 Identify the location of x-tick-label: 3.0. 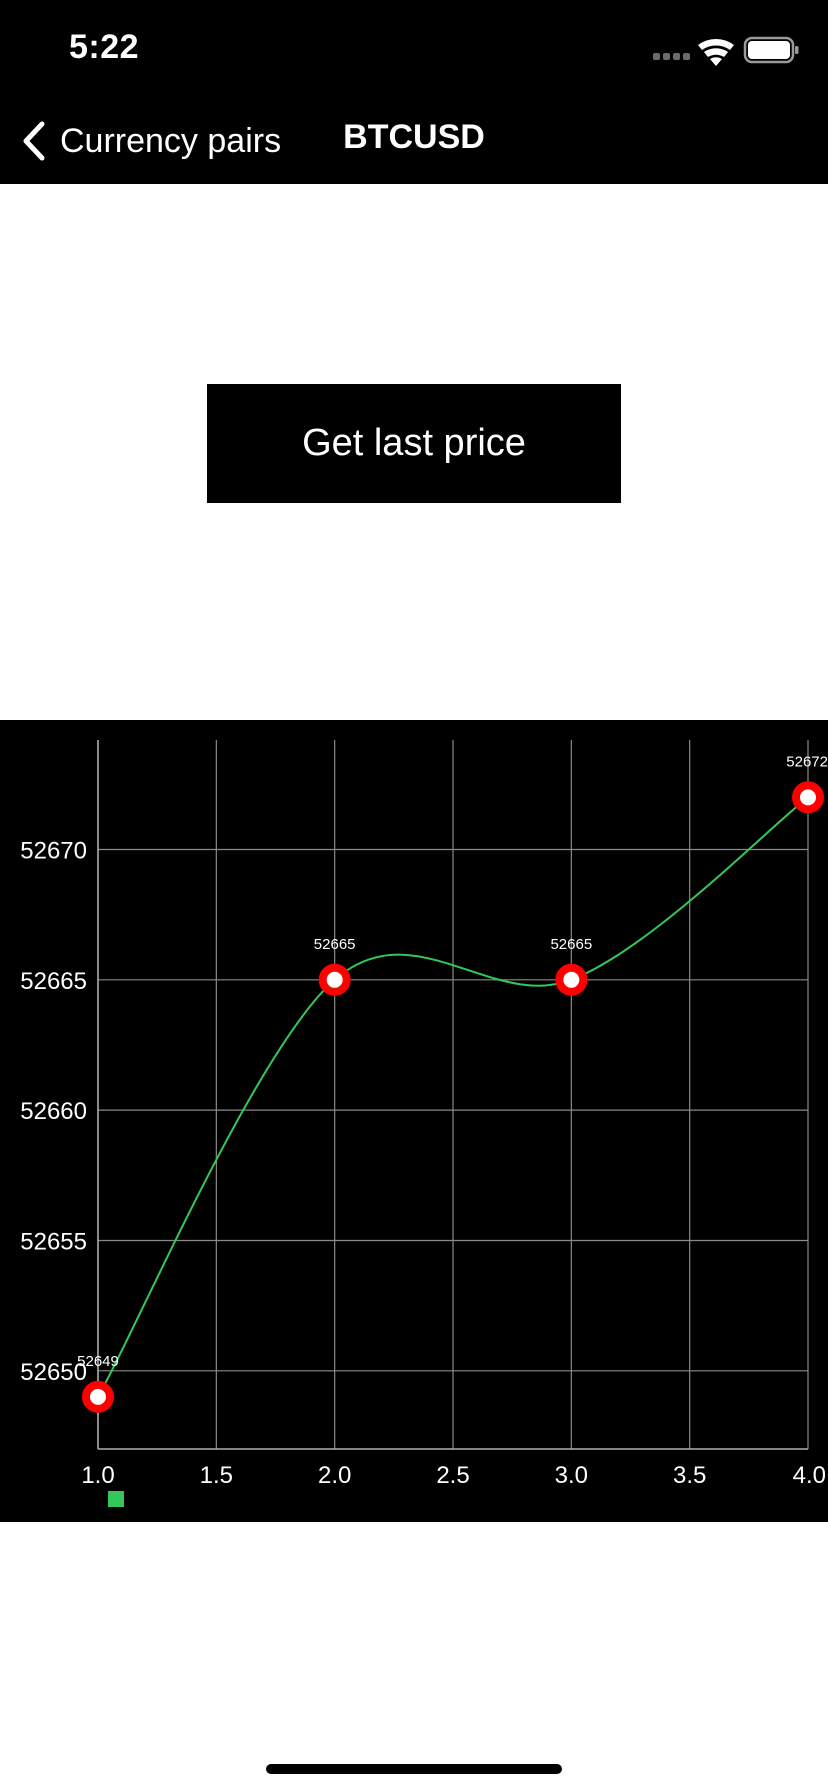
(571, 1475).